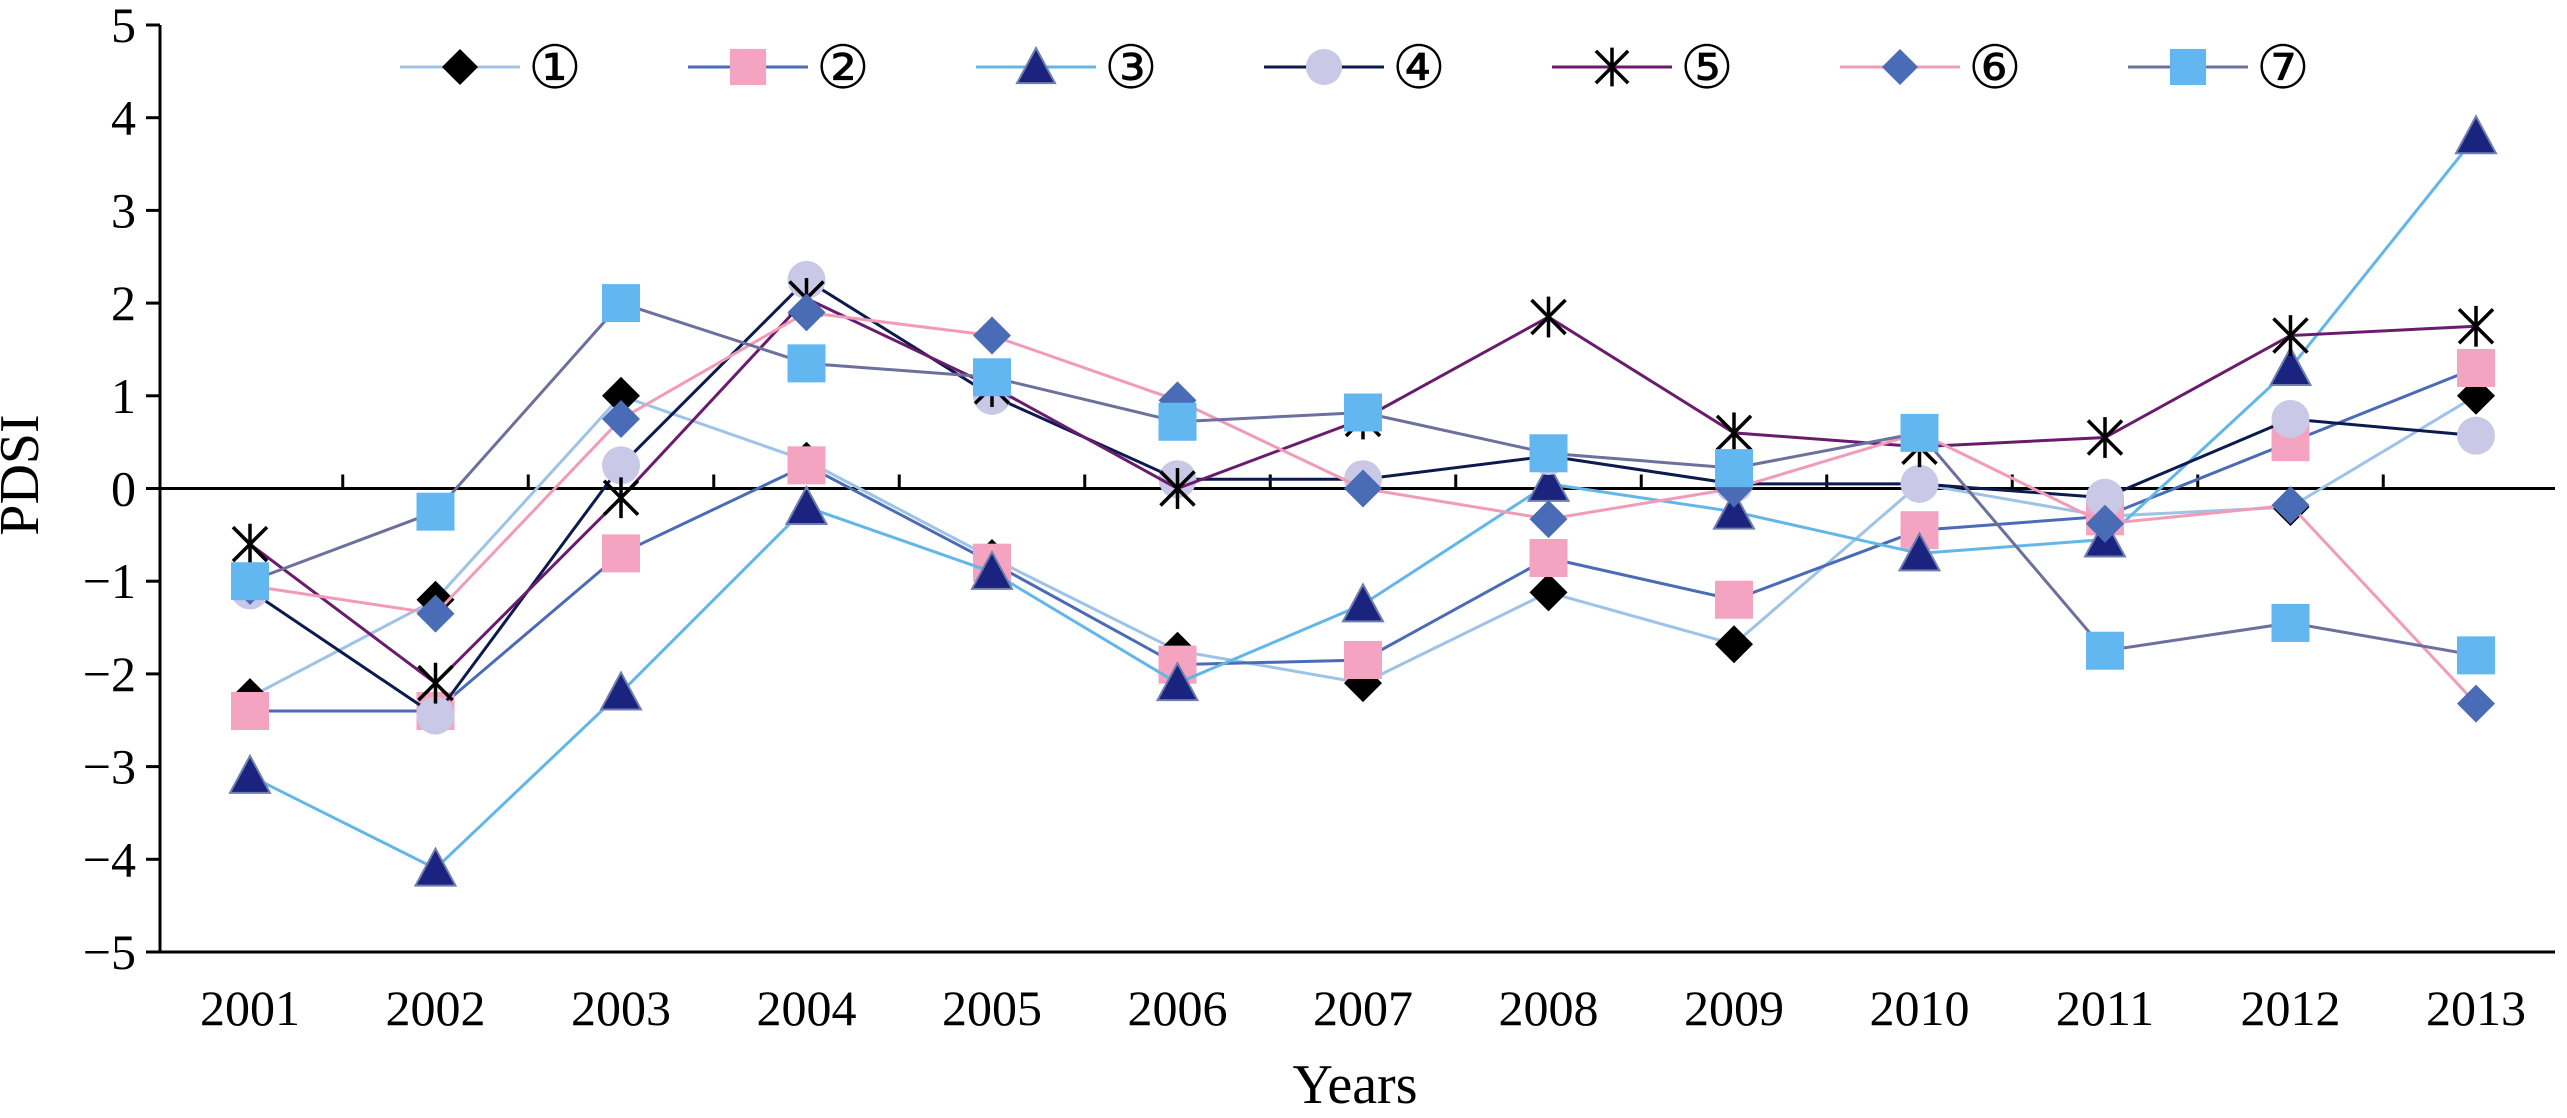 Image resolution: width=2567 pixels, height=1118 pixels. Describe the element at coordinates (123, 303) in the screenshot. I see `y-tick-label: 2` at that location.